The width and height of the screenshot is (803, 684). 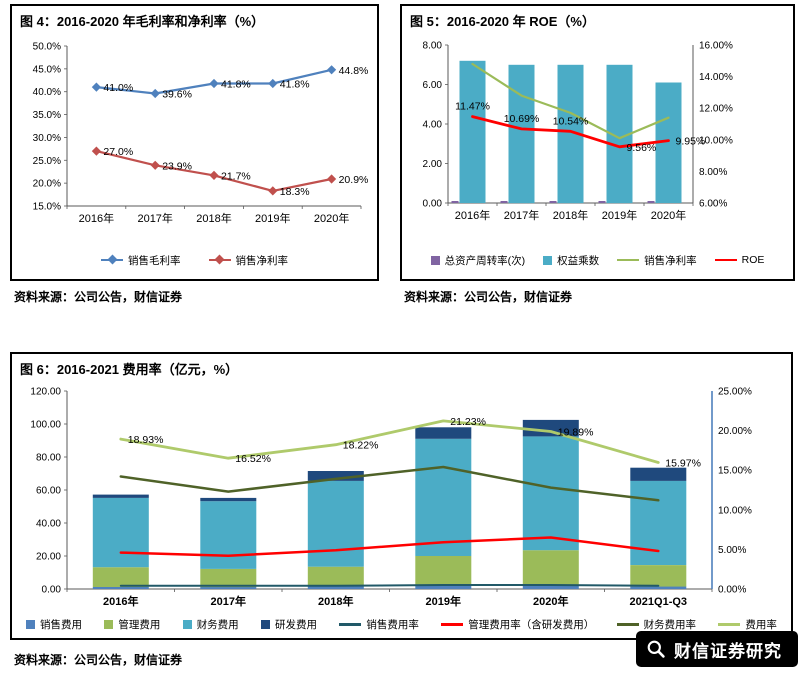 I want to click on svg-text: 23.9%, so click(x=177, y=166).